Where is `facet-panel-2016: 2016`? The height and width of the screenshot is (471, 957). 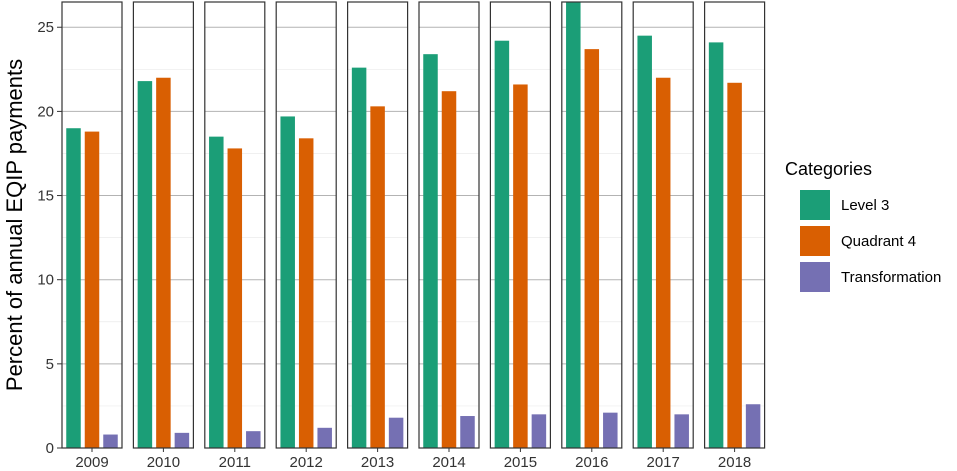
facet-panel-2016: 2016 is located at coordinates (592, 236).